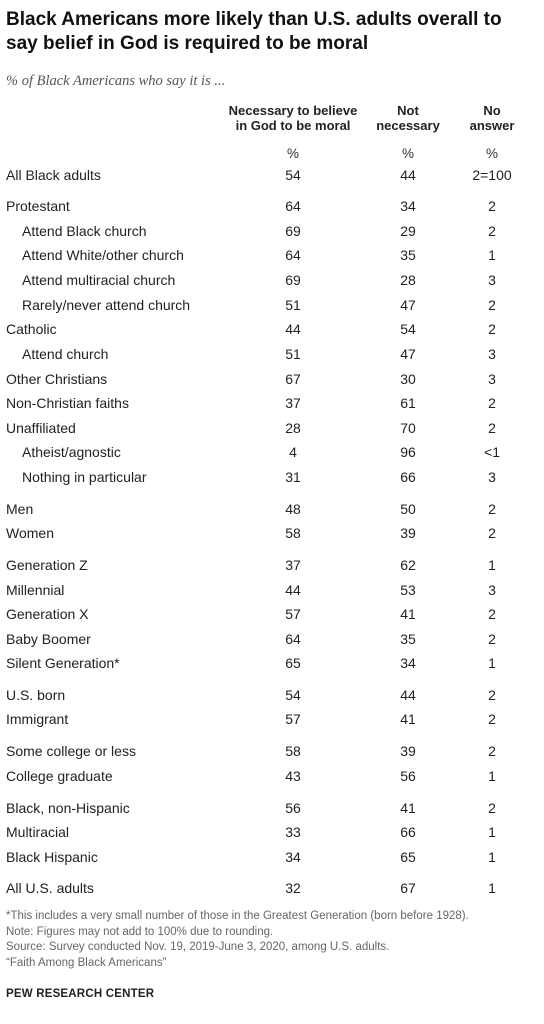 The height and width of the screenshot is (1024, 544). Describe the element at coordinates (30, 533) in the screenshot. I see `row-label: Women` at that location.